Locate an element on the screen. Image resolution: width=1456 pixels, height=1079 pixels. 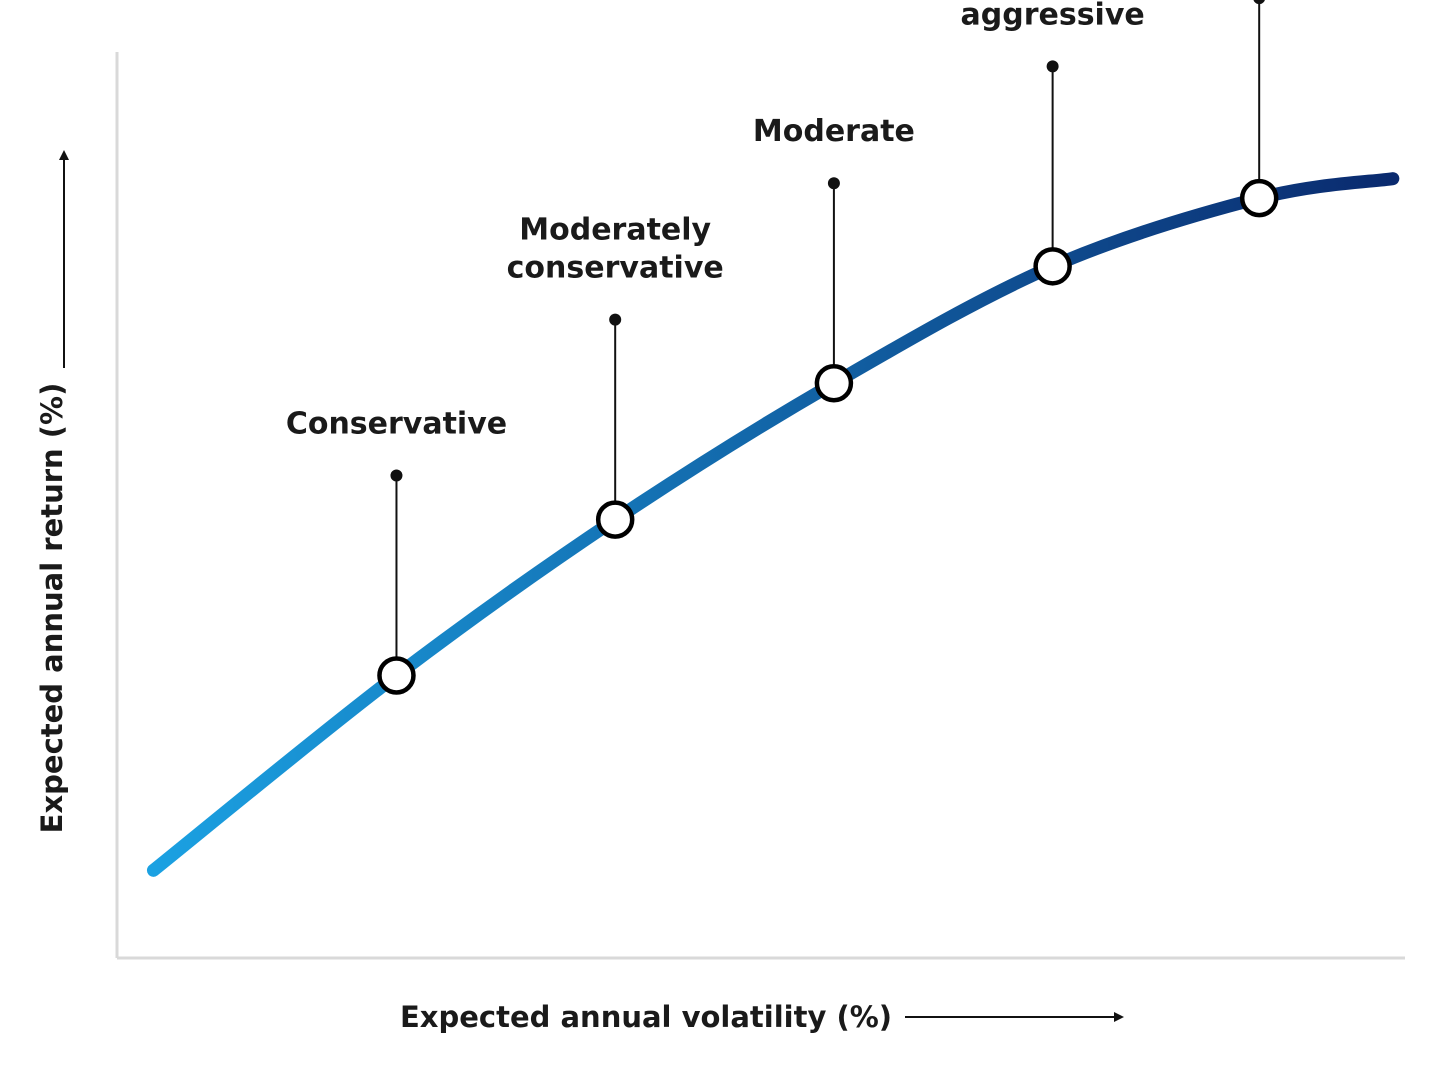
x-axis-label: Expected annual volatility (%) is located at coordinates (646, 1017).